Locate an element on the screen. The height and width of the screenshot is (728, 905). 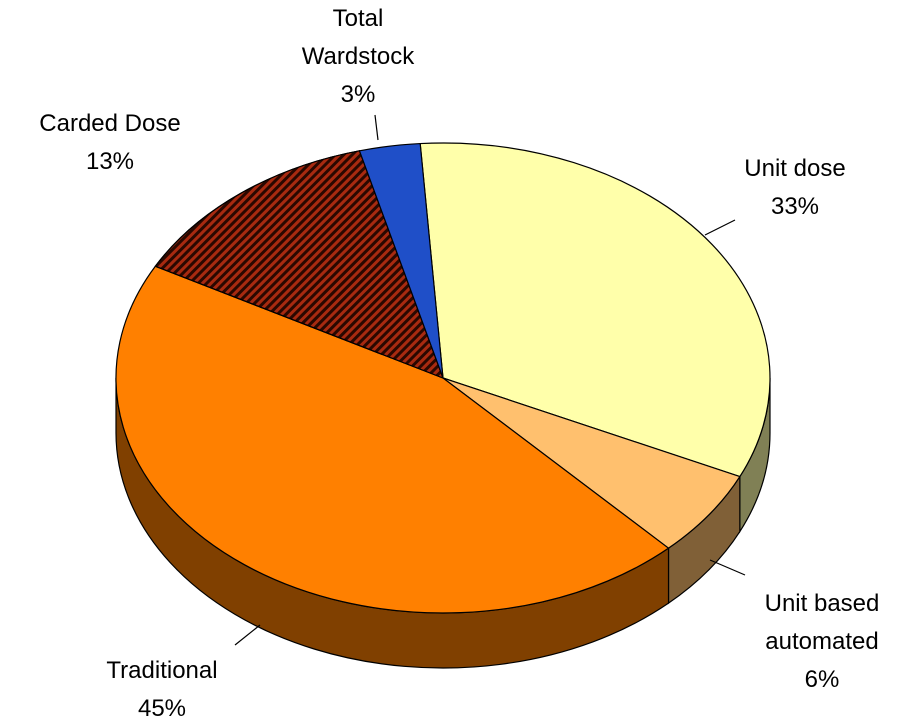
slice-label: Unit based automated 6% is located at coordinates (822, 642).